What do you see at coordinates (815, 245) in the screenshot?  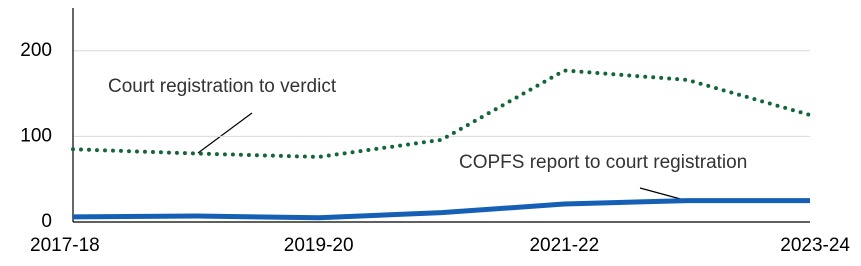 I see `x-tick-label: 2023-24` at bounding box center [815, 245].